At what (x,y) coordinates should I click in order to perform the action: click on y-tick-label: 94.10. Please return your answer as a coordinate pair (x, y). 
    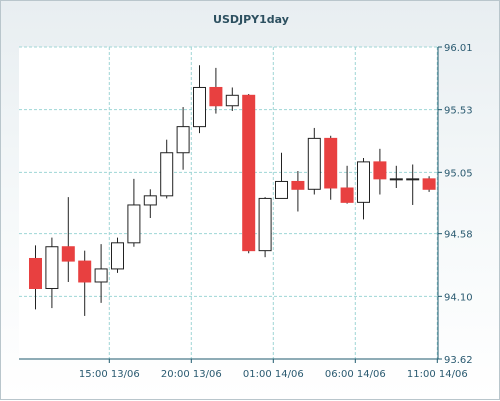
    Looking at the image, I should click on (458, 297).